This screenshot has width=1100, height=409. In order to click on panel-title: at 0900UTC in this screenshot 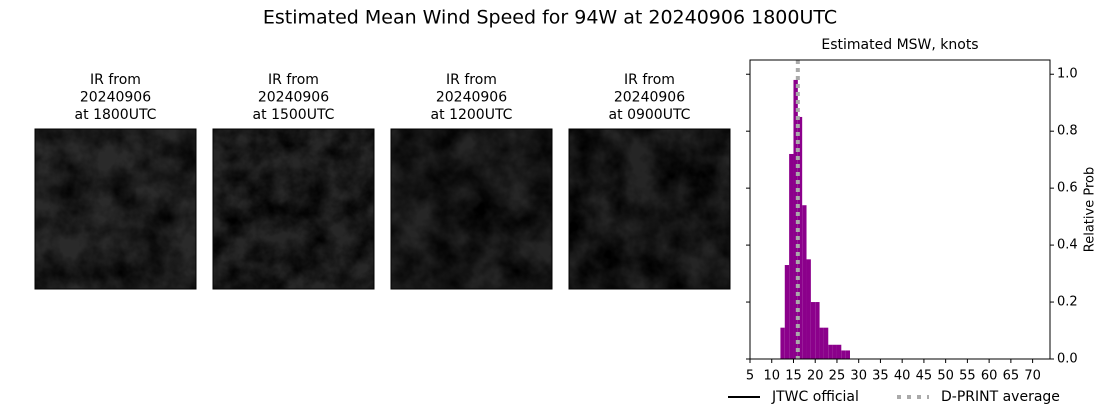, I will do `click(650, 115)`.